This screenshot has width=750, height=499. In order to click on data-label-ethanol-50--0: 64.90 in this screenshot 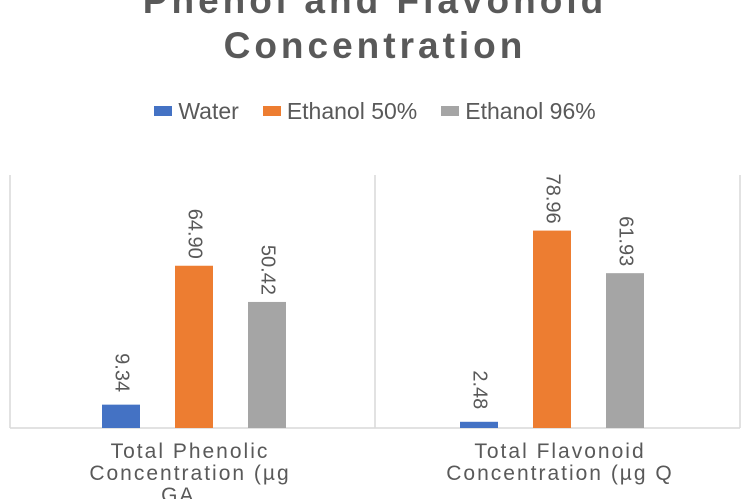, I will do `click(195, 234)`.